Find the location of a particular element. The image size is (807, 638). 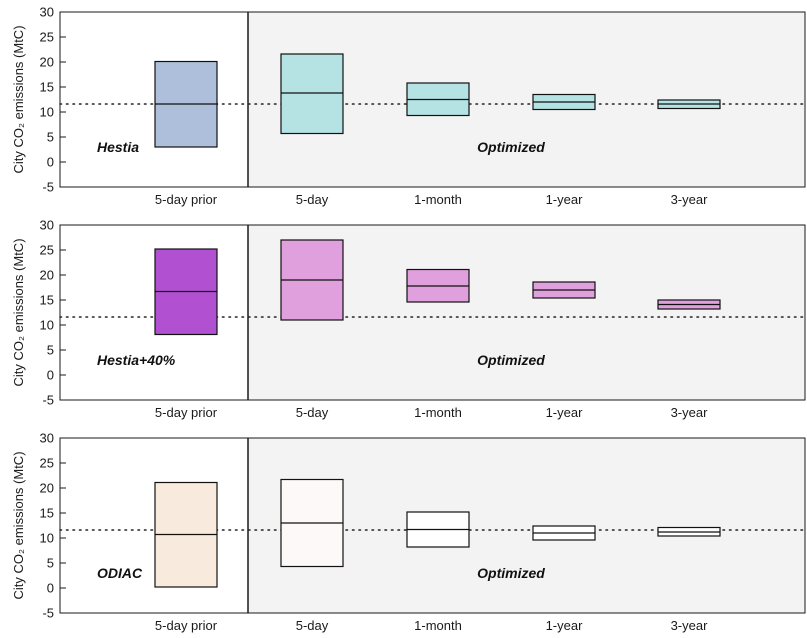

panel-label: Hestia+40% is located at coordinates (136, 360).